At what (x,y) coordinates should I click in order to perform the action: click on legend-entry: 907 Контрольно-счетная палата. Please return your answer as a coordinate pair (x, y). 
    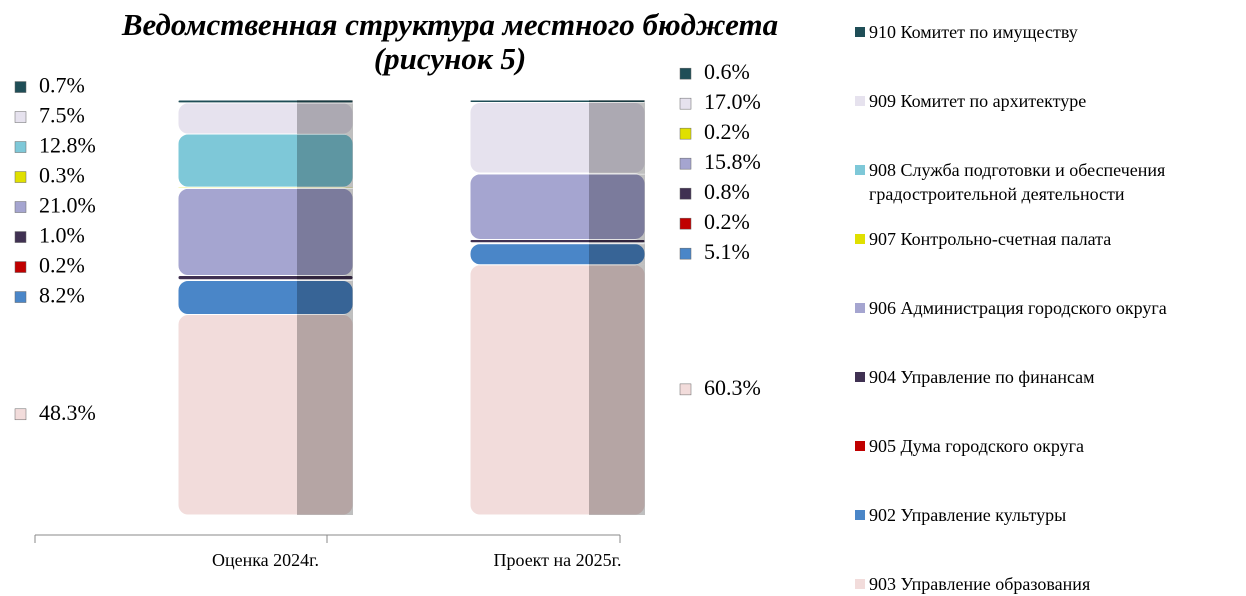
    Looking at the image, I should click on (1050, 239).